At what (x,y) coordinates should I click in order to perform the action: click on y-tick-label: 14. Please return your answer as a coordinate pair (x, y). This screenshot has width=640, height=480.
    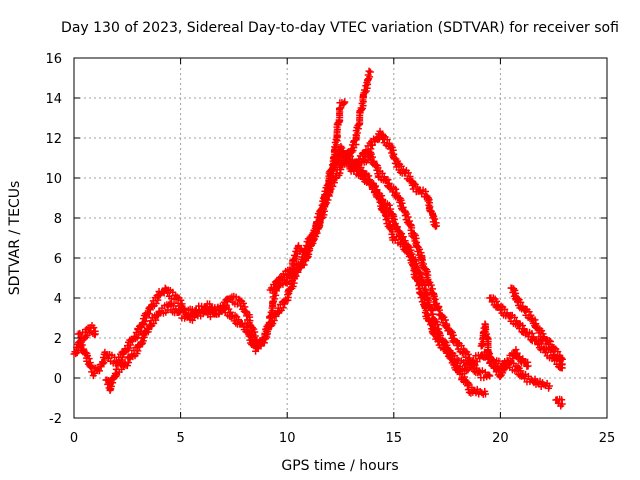
    Looking at the image, I should click on (53, 99).